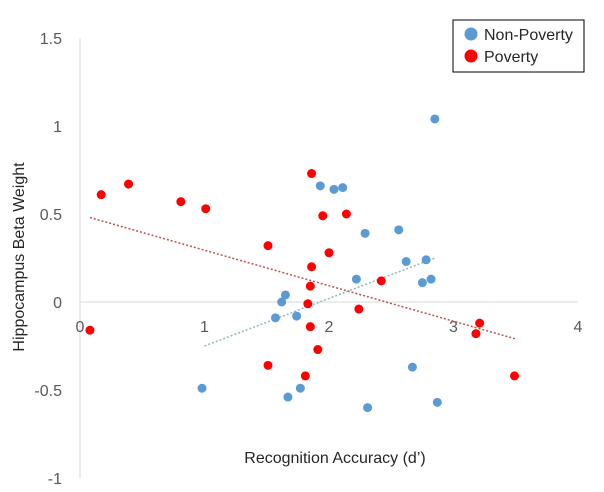 This screenshot has width=604, height=492. I want to click on legend-box, so click(518, 46).